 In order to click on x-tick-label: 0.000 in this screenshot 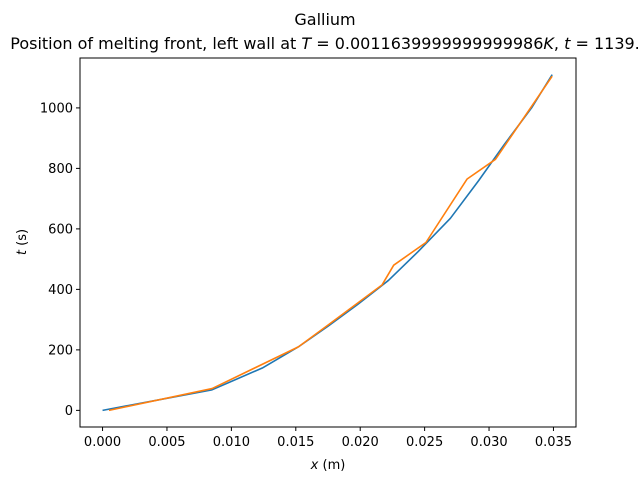, I will do `click(102, 442)`.